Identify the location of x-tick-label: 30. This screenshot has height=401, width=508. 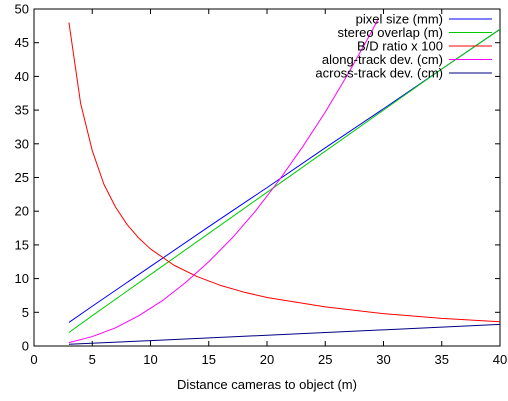
(383, 359).